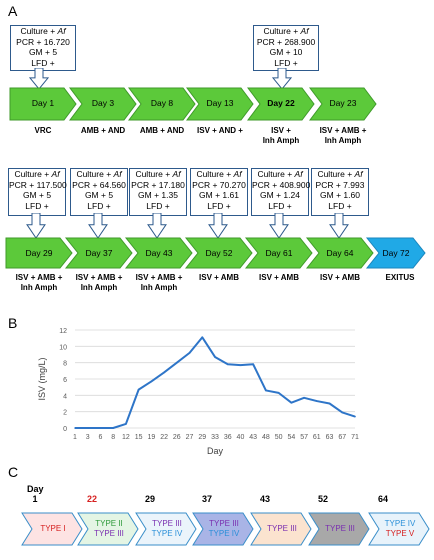 This screenshot has height=560, width=434. What do you see at coordinates (219, 195) in the screenshot?
I see `gm-line: GM + 1.61` at bounding box center [219, 195].